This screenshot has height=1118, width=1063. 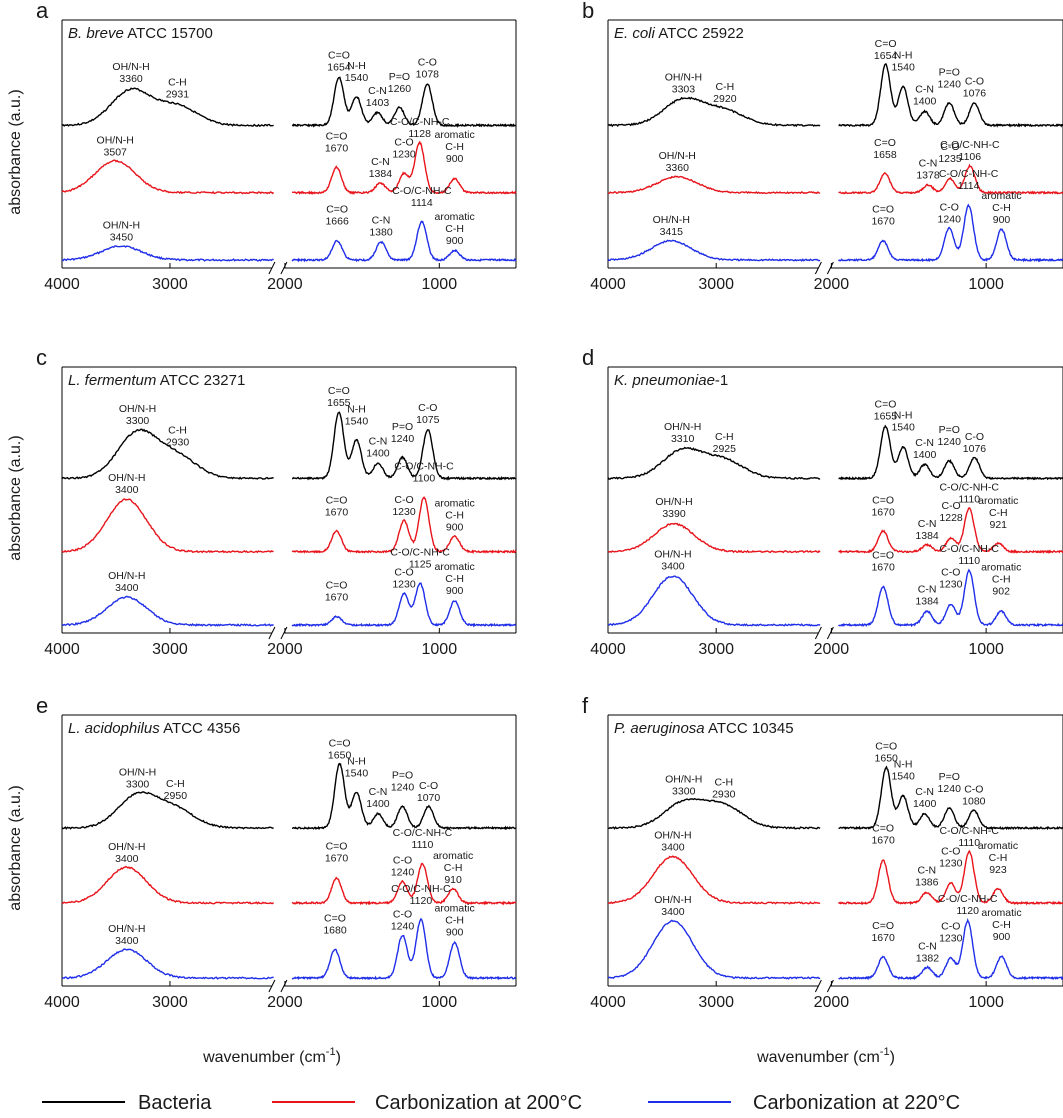 What do you see at coordinates (420, 564) in the screenshot?
I see `peak-label: 1125` at bounding box center [420, 564].